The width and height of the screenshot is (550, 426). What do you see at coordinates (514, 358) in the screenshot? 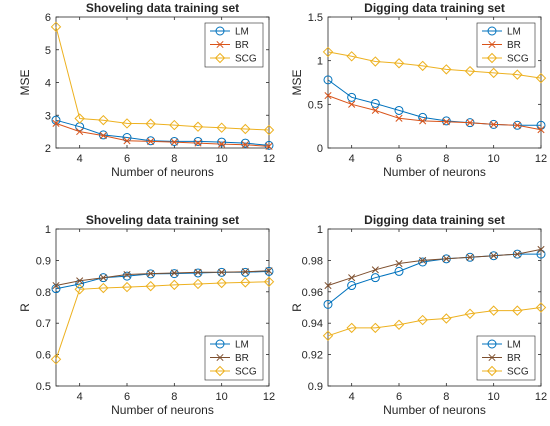
I see `chart-4-legend-entry-br-label: BR` at bounding box center [514, 358].